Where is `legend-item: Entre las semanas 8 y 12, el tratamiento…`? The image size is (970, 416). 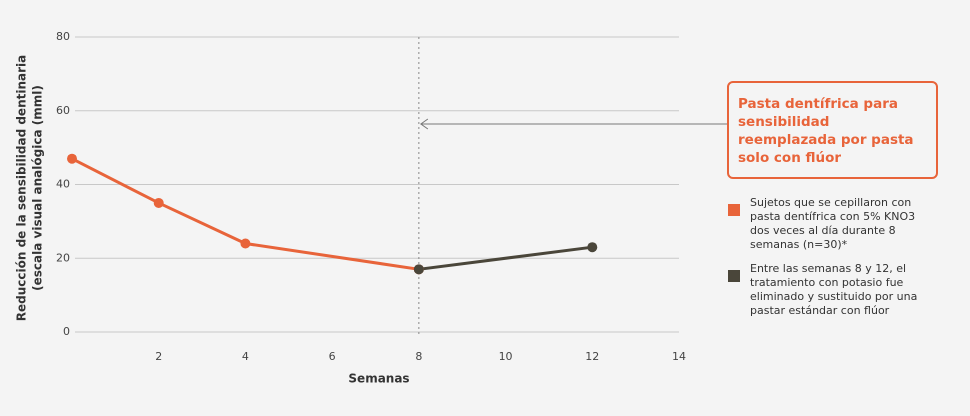 legend-item: Entre las semanas 8 y 12, el tratamiento… is located at coordinates (833, 290).